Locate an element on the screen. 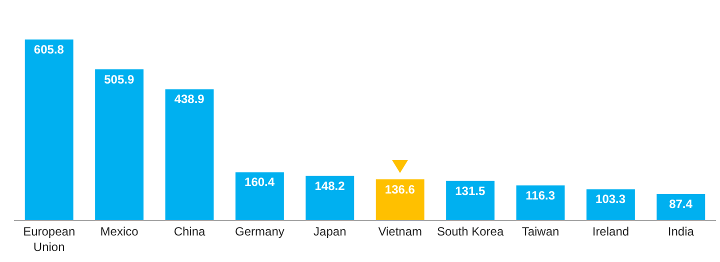  x-tick-label: Mexico is located at coordinates (119, 231).